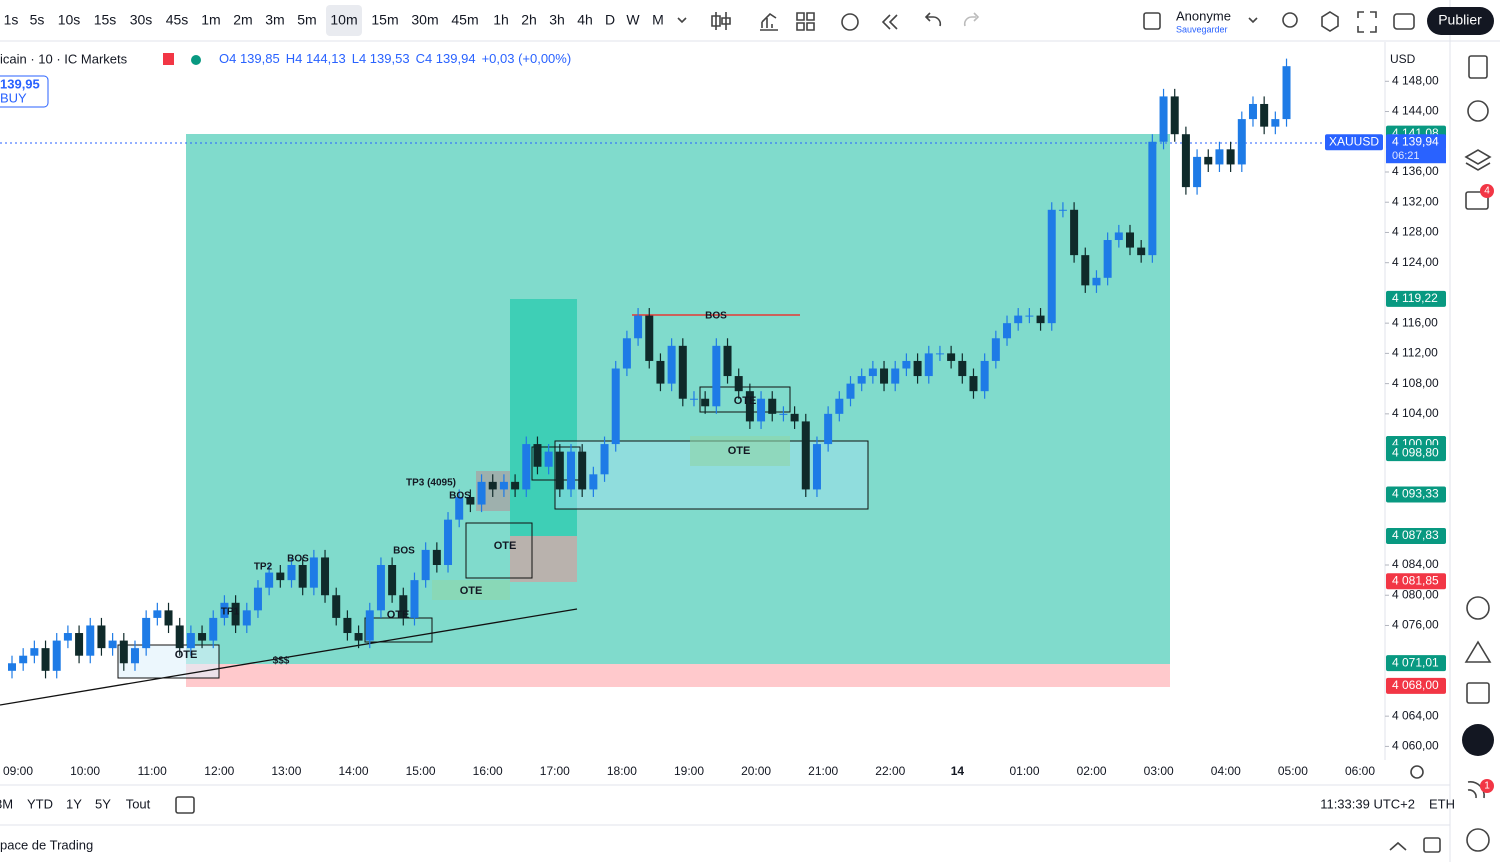 This screenshot has height=867, width=1500. I want to click on save-label: Sauvegarder, so click(1202, 29).